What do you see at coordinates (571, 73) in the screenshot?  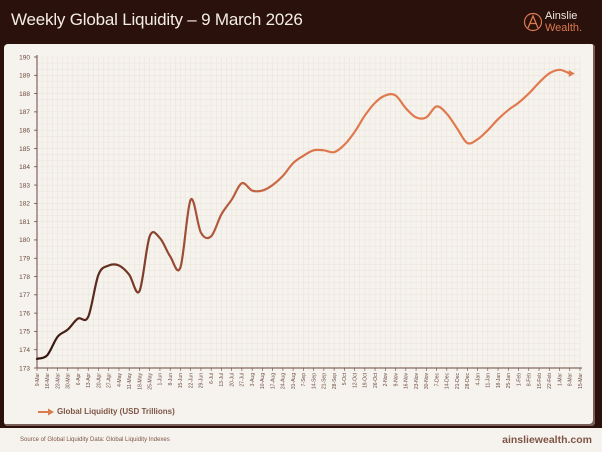 I see `series-end-arrow` at bounding box center [571, 73].